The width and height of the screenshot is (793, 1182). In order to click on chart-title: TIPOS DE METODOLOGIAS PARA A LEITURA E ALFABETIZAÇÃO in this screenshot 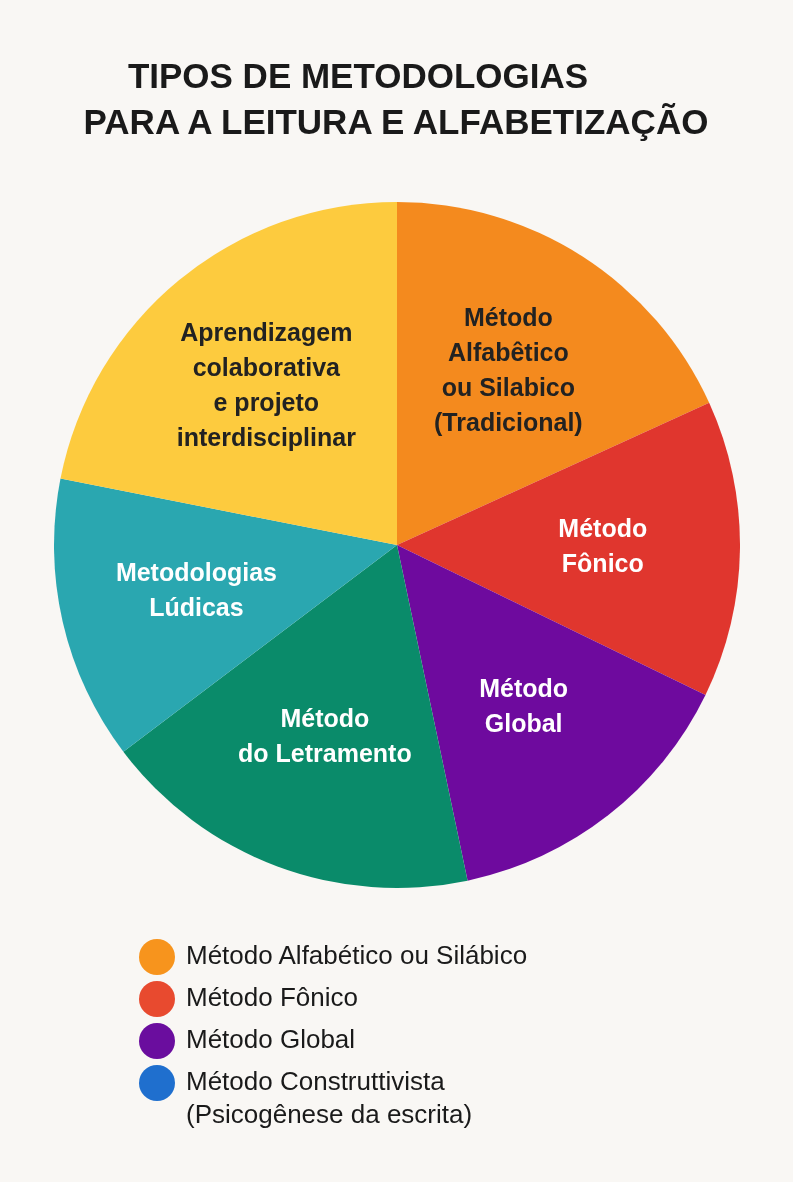, I will do `click(396, 98)`.